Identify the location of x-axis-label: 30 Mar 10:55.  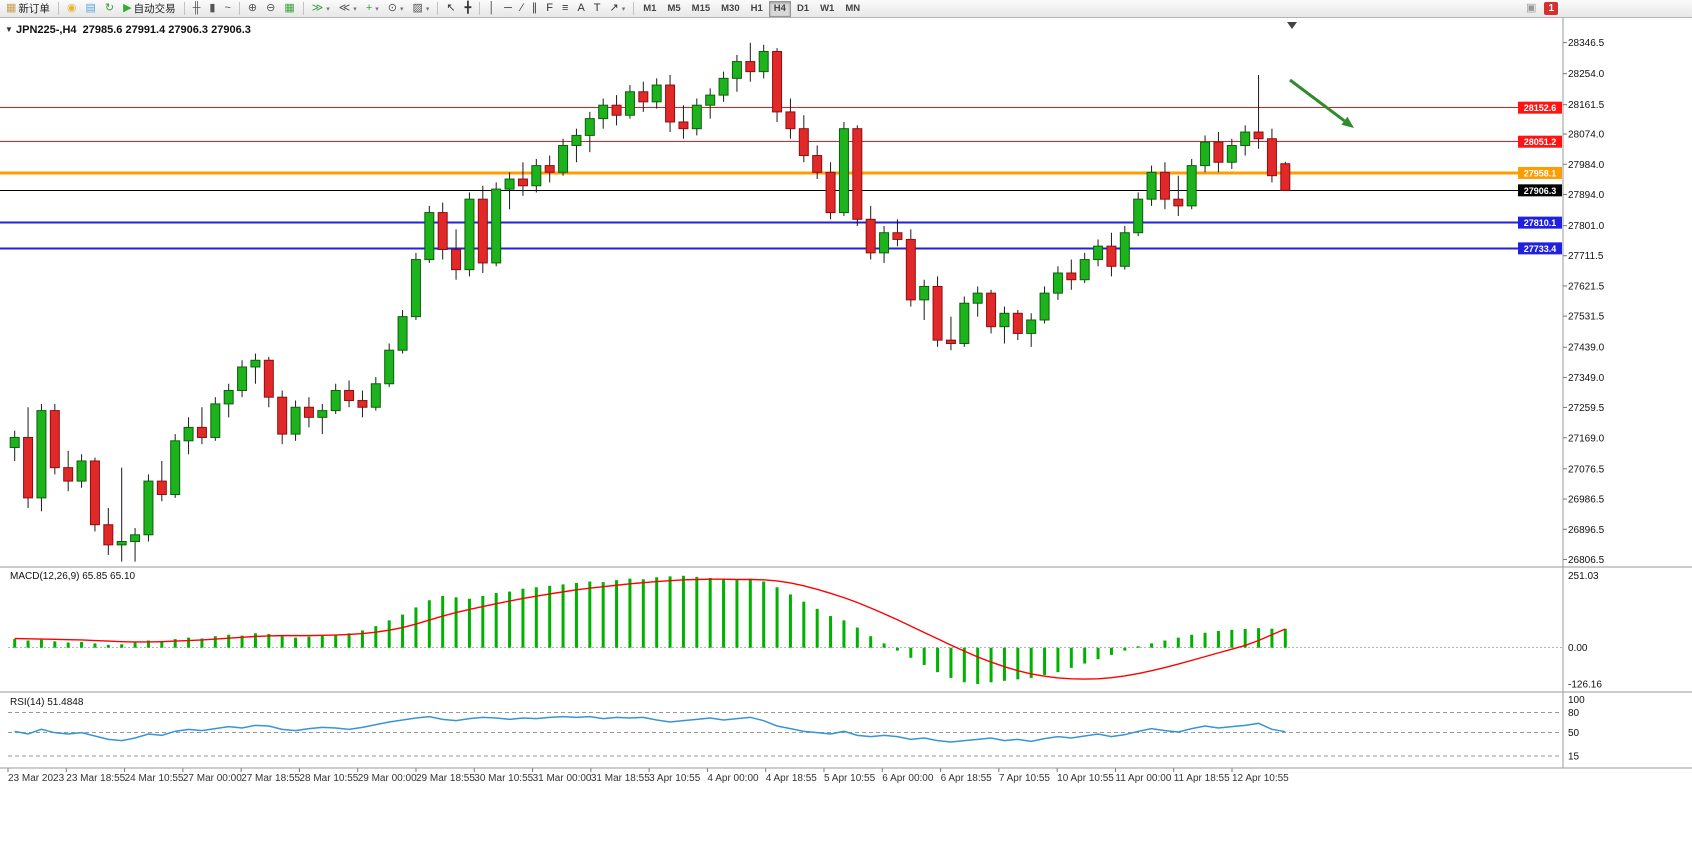
(503, 778).